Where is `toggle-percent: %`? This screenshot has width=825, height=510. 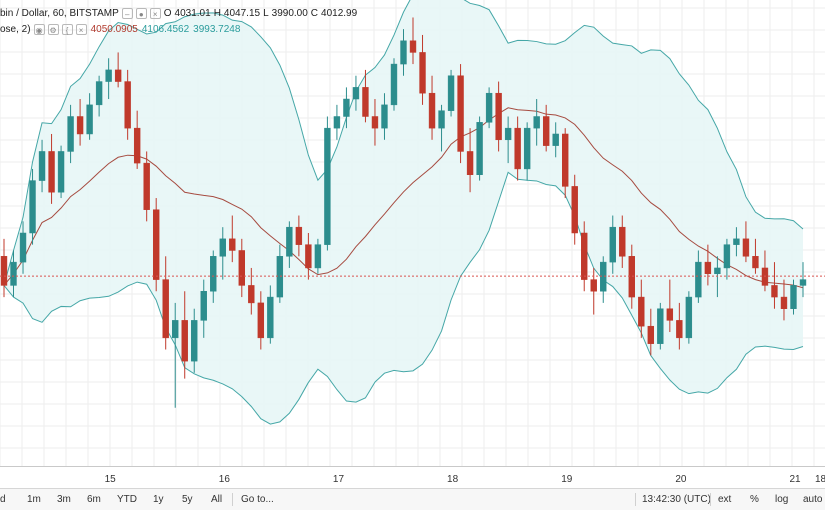
toggle-percent: % is located at coordinates (754, 499).